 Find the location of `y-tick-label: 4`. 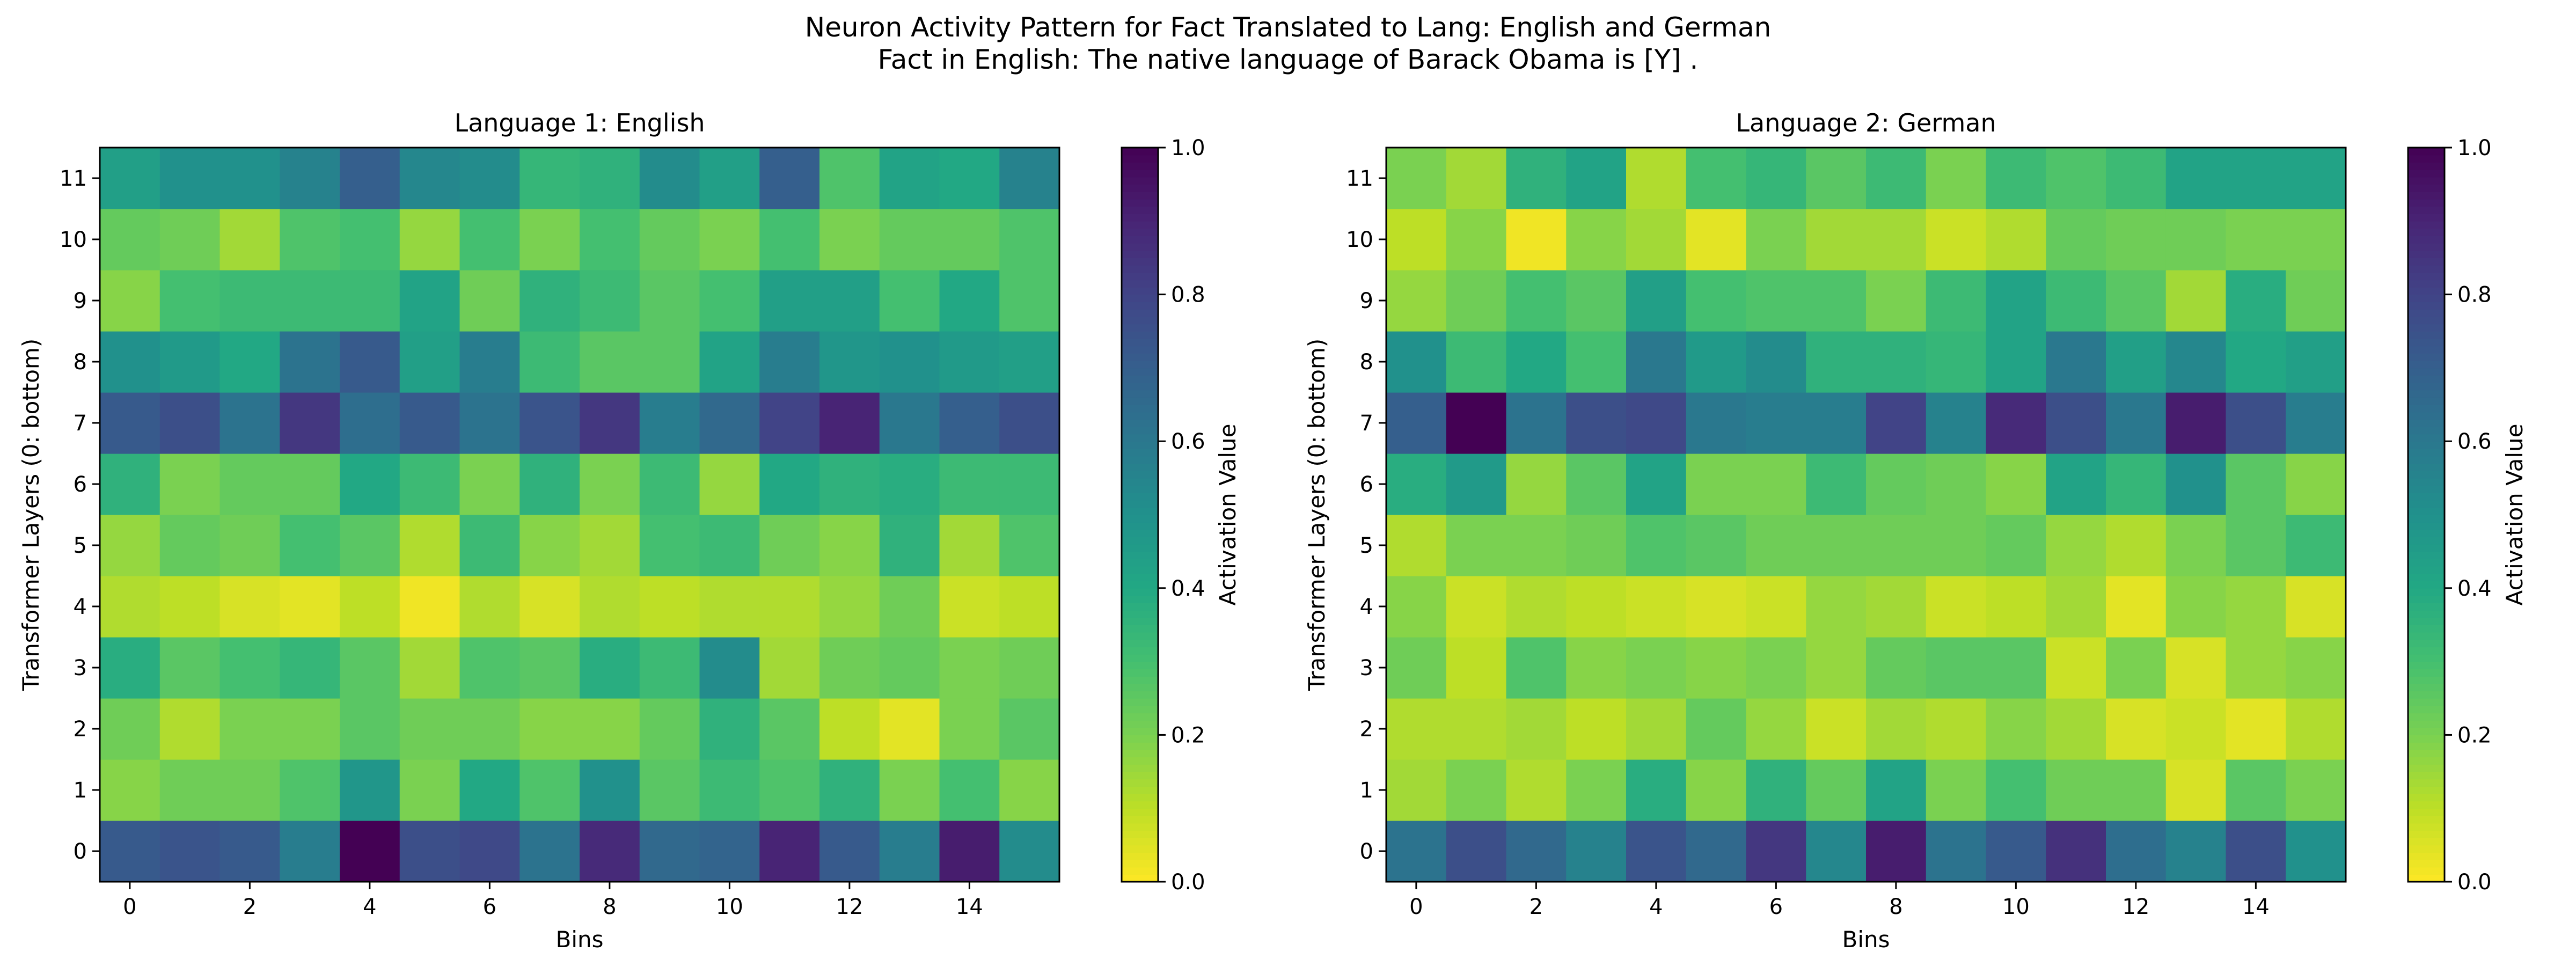

y-tick-label: 4 is located at coordinates (80, 607).